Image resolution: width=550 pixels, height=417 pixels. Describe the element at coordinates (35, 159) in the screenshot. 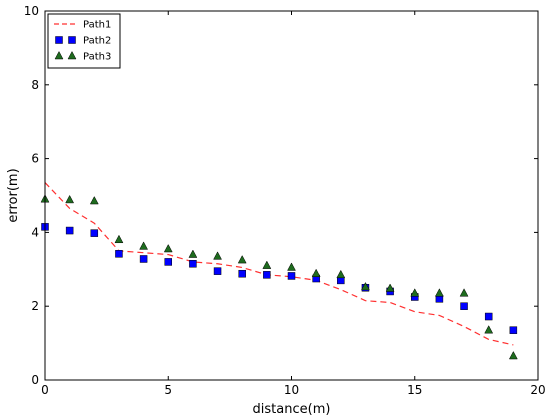

I see `y-tick-label: 6` at that location.